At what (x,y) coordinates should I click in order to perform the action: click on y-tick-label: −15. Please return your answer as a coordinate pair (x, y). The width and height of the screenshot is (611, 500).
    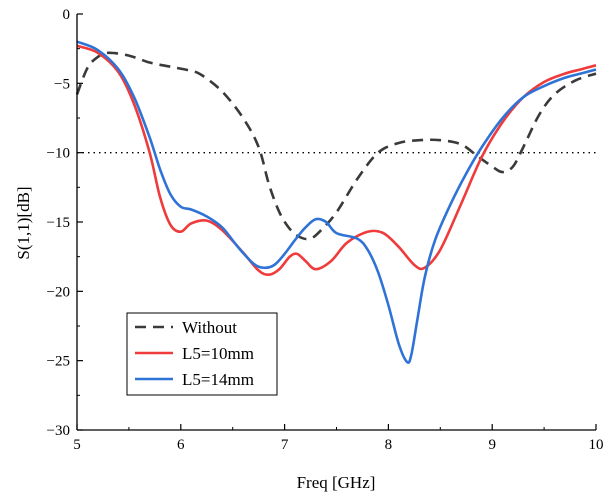
    Looking at the image, I should click on (58, 223).